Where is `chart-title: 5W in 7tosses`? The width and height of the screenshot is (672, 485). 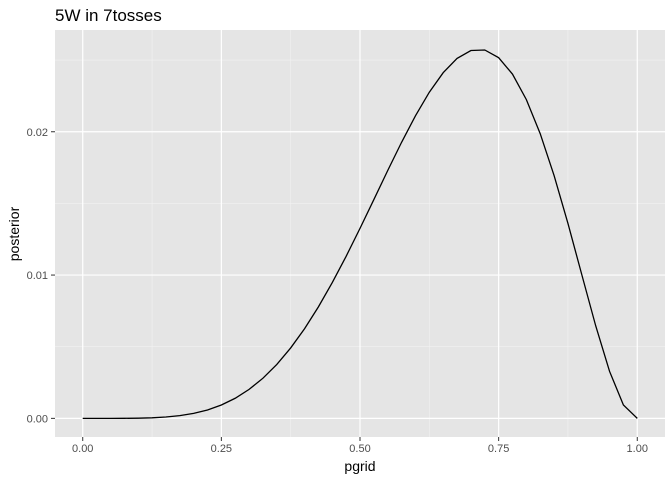
chart-title: 5W in 7tosses is located at coordinates (108, 15).